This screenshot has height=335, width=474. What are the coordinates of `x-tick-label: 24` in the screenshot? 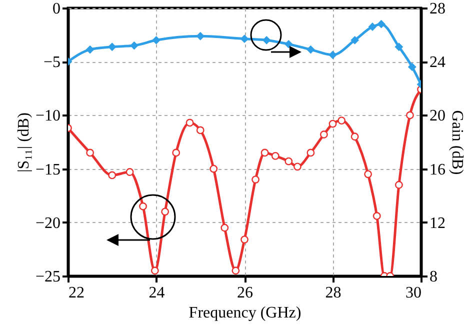 It's located at (156, 293).